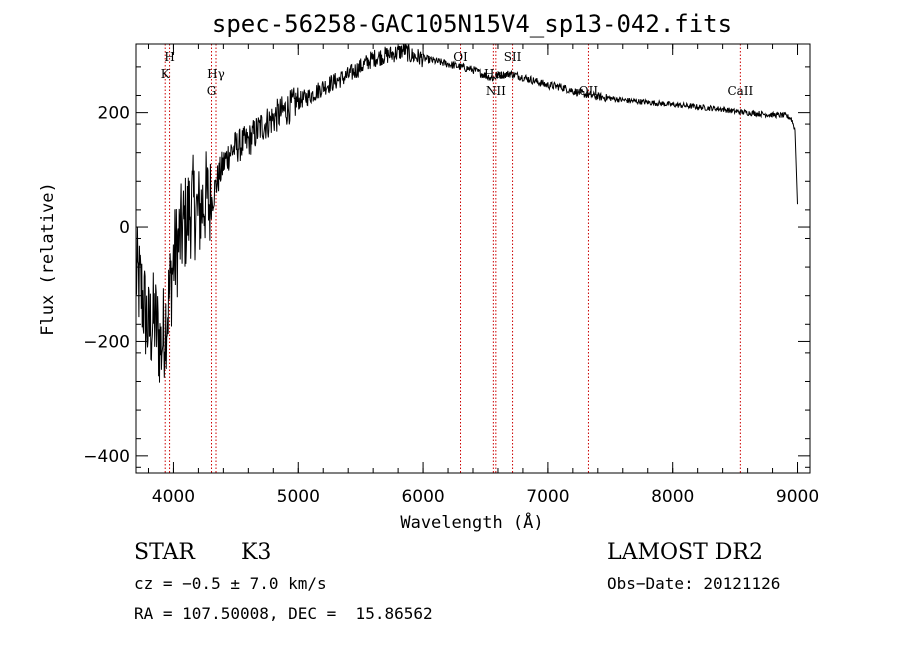  What do you see at coordinates (114, 114) in the screenshot?
I see `y-tick-label: 200` at bounding box center [114, 114].